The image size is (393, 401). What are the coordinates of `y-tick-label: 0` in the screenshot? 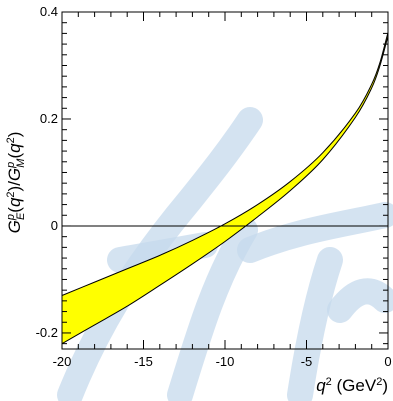 It's located at (54, 225).